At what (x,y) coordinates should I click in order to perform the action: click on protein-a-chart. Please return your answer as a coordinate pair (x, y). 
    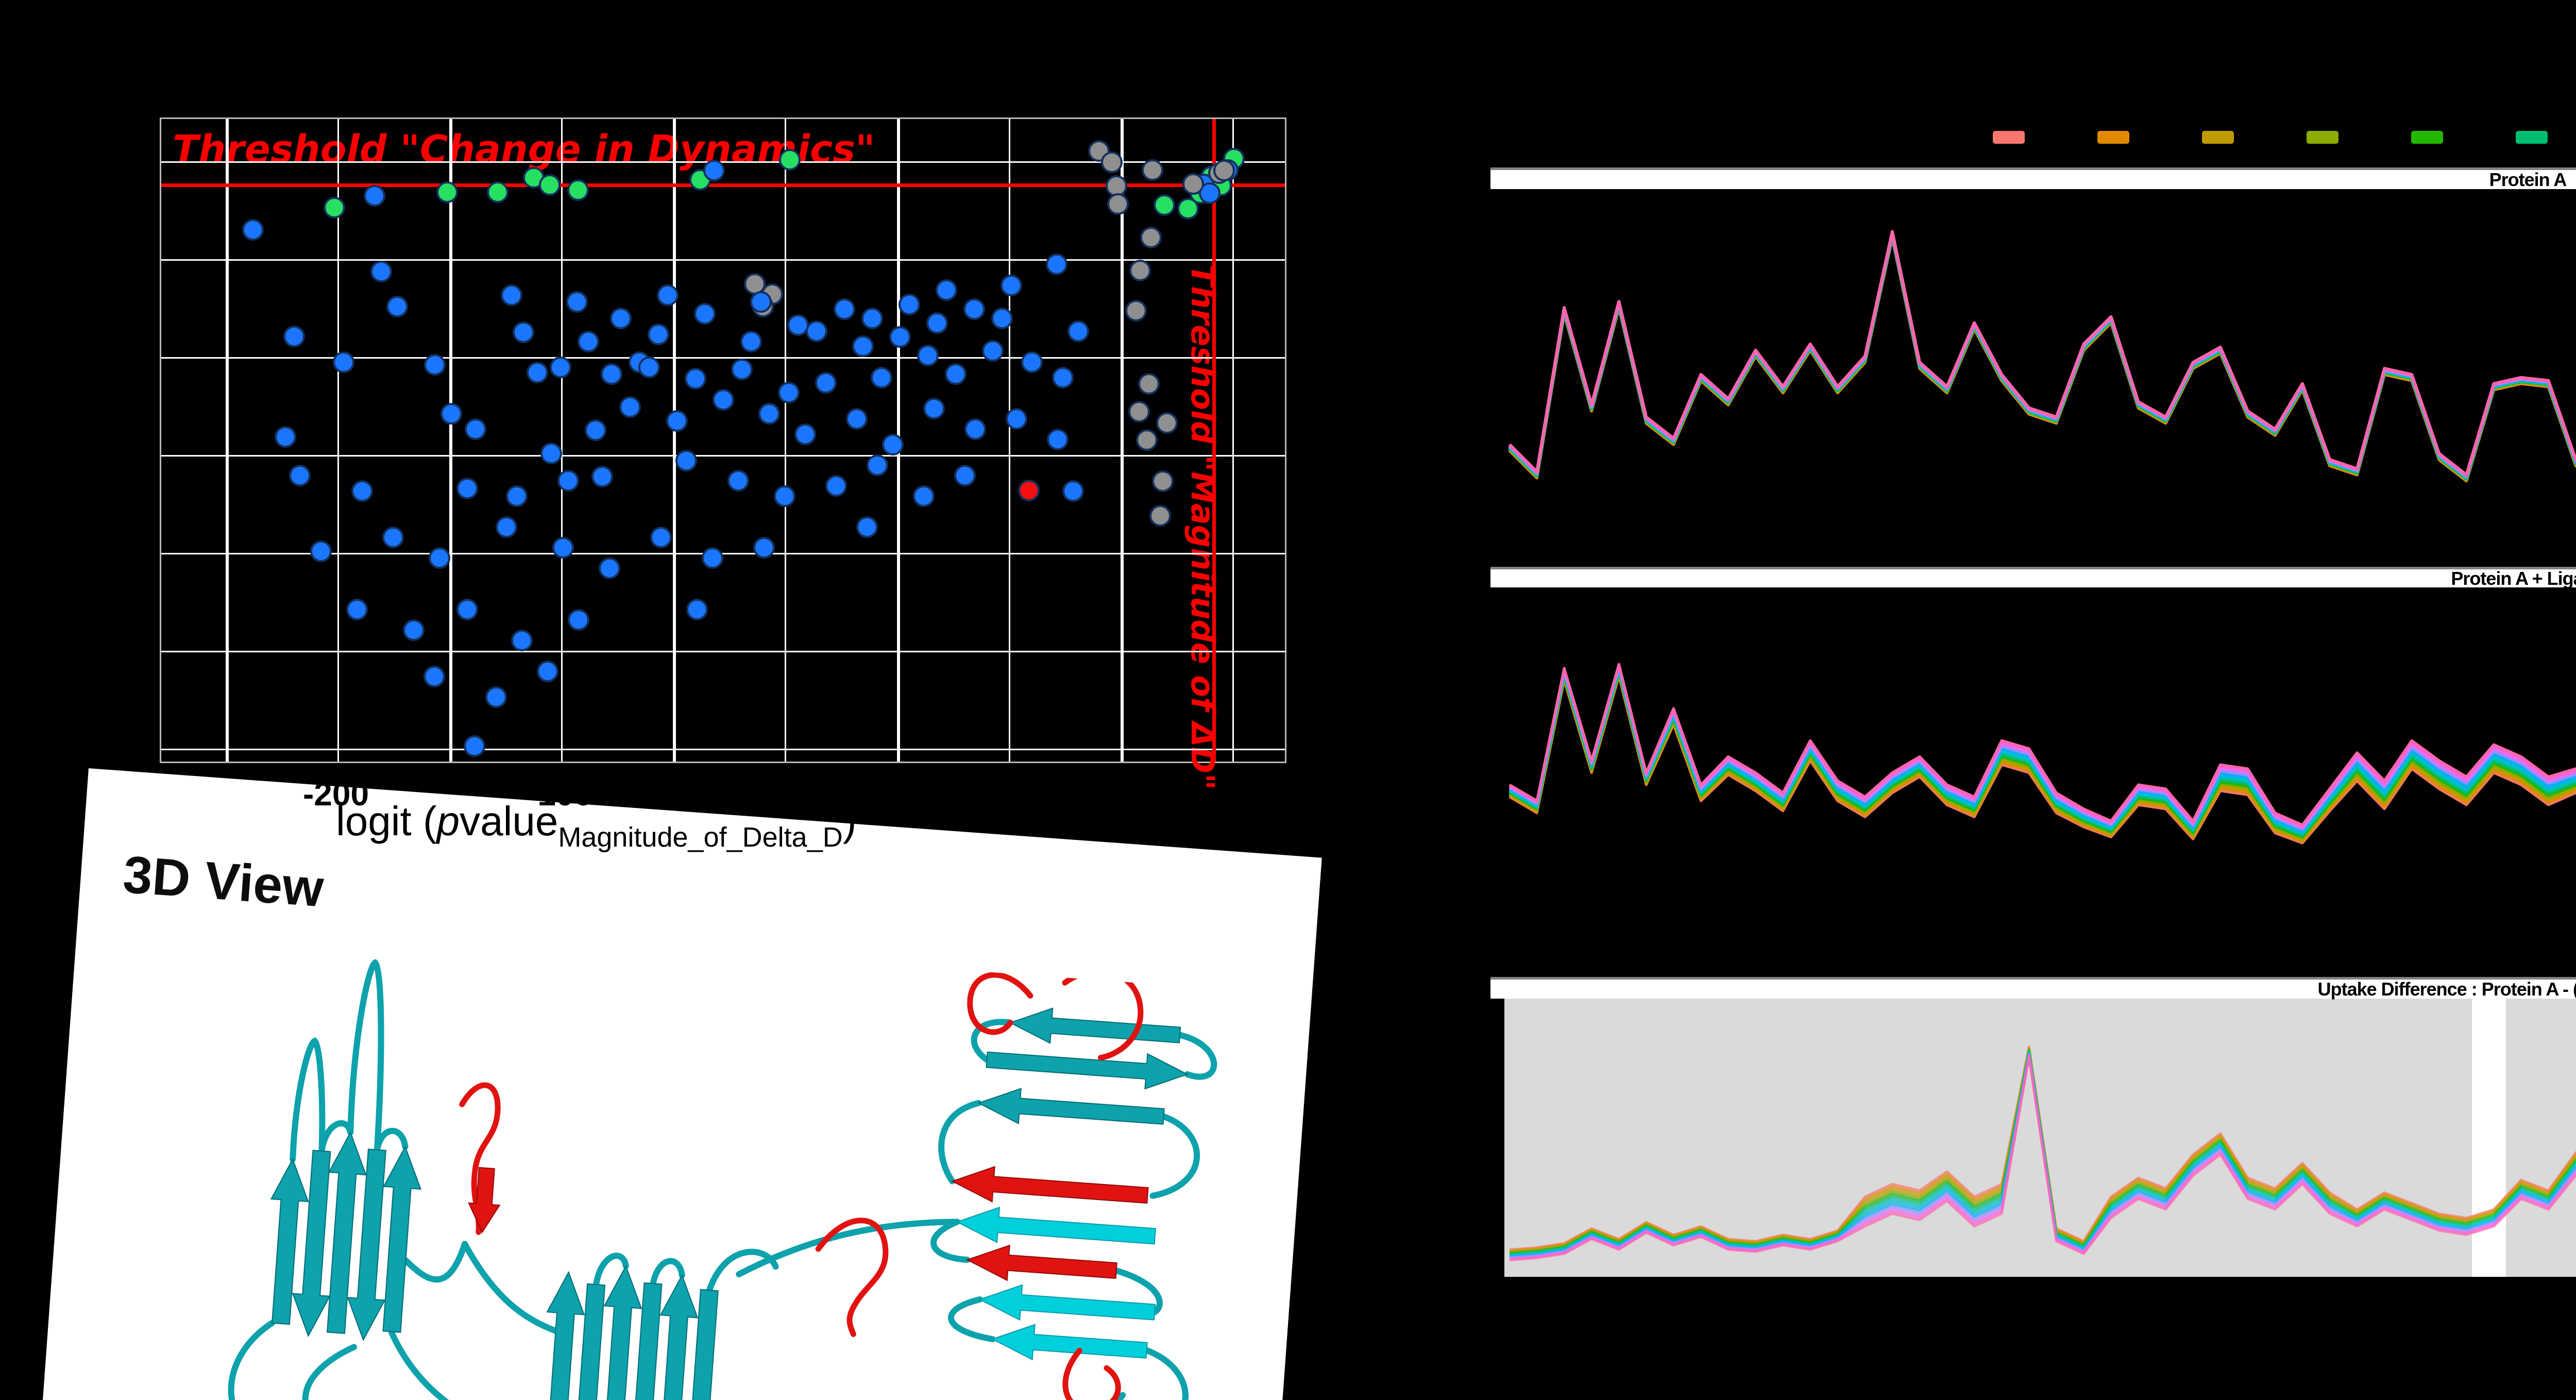
    Looking at the image, I should click on (2040, 378).